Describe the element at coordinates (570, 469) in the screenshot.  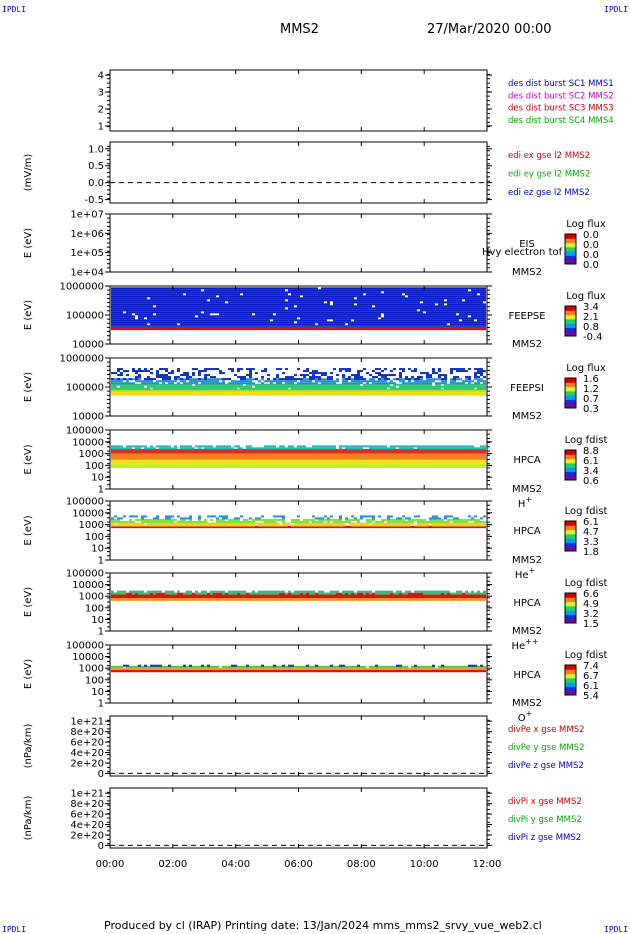
I see `colorbar-swatch` at that location.